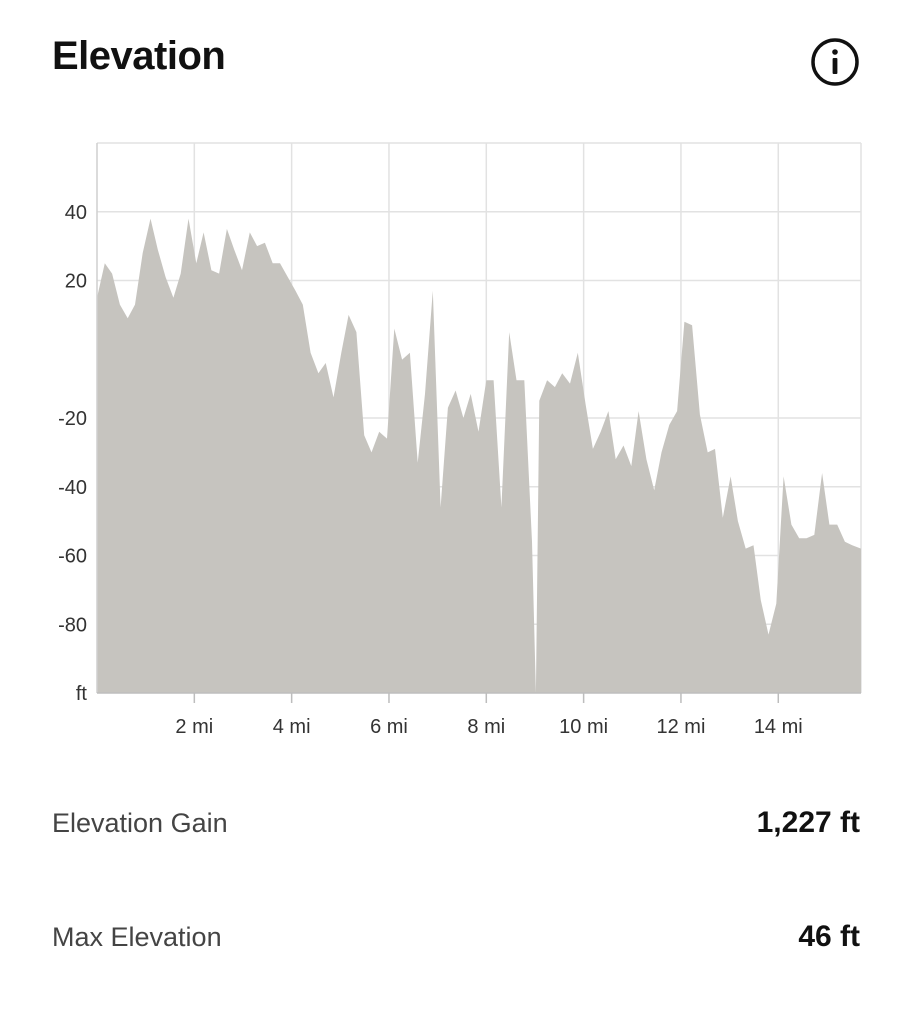 The height and width of the screenshot is (1024, 912). I want to click on info-button, so click(835, 62).